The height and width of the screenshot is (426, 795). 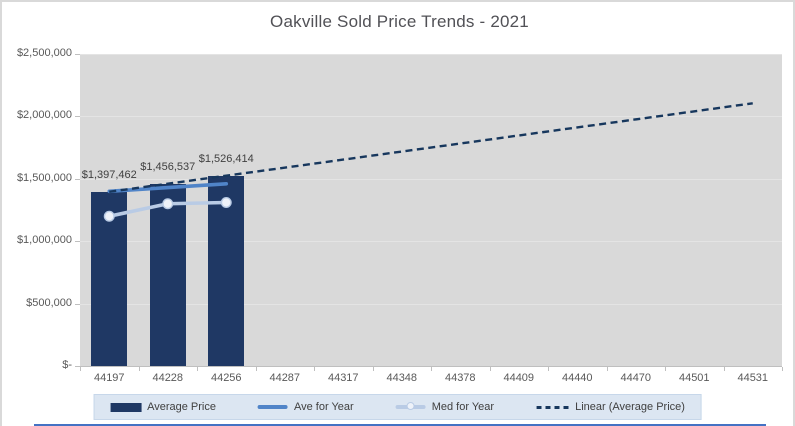 I want to click on x-axis-label: 44378, so click(x=460, y=378).